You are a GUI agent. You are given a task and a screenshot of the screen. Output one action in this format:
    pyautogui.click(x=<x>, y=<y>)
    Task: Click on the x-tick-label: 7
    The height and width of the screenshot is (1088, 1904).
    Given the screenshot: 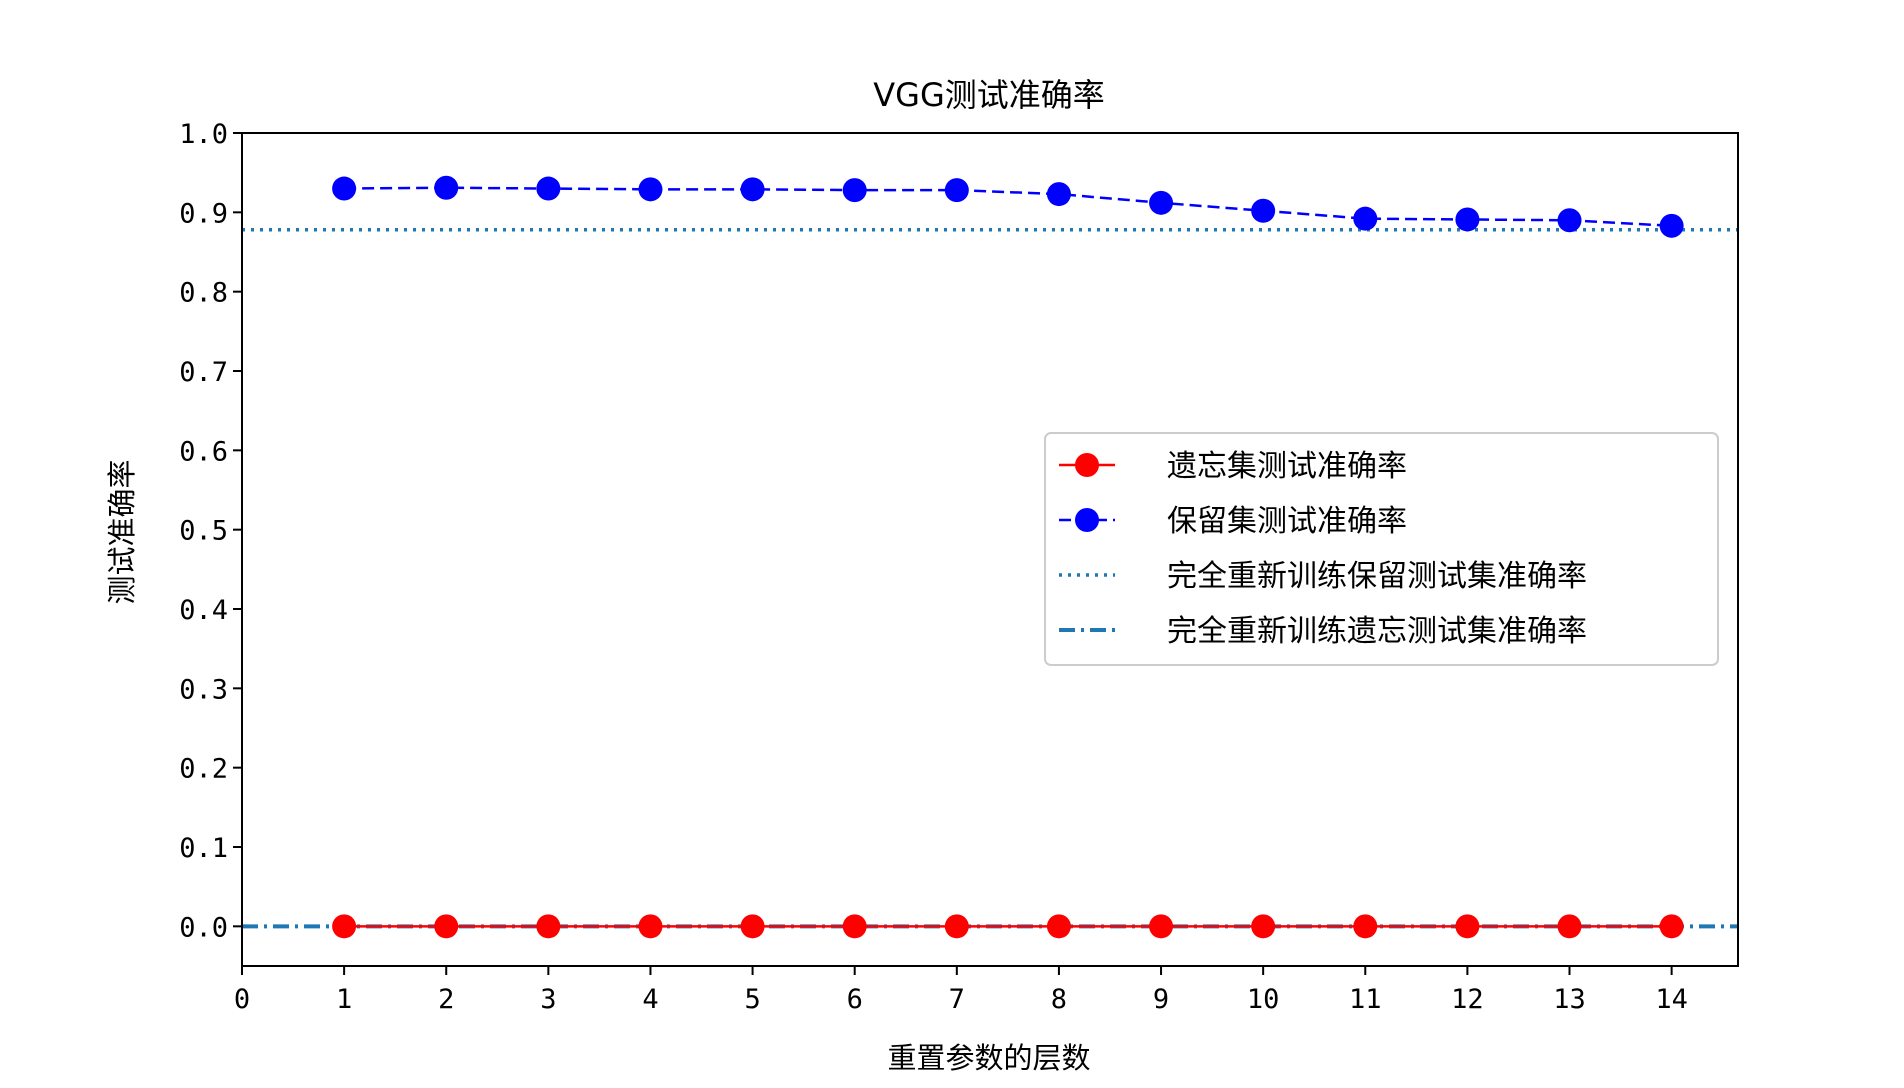 What is the action you would take?
    pyautogui.click(x=957, y=999)
    